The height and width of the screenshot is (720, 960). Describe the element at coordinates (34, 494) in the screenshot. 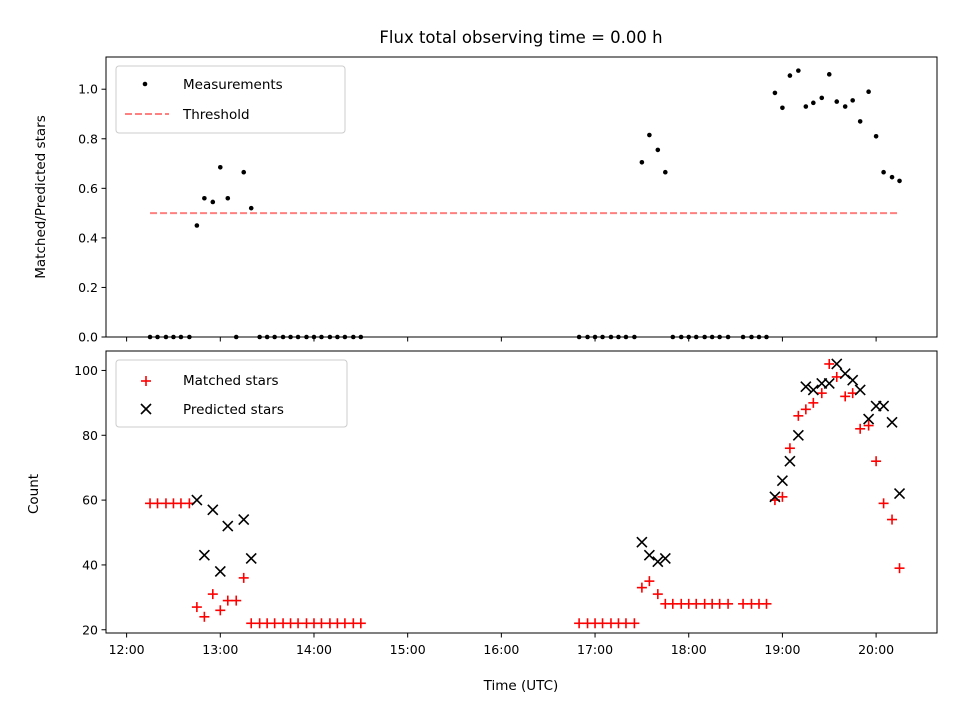

I see `bottom-y-axis-label: Count` at that location.